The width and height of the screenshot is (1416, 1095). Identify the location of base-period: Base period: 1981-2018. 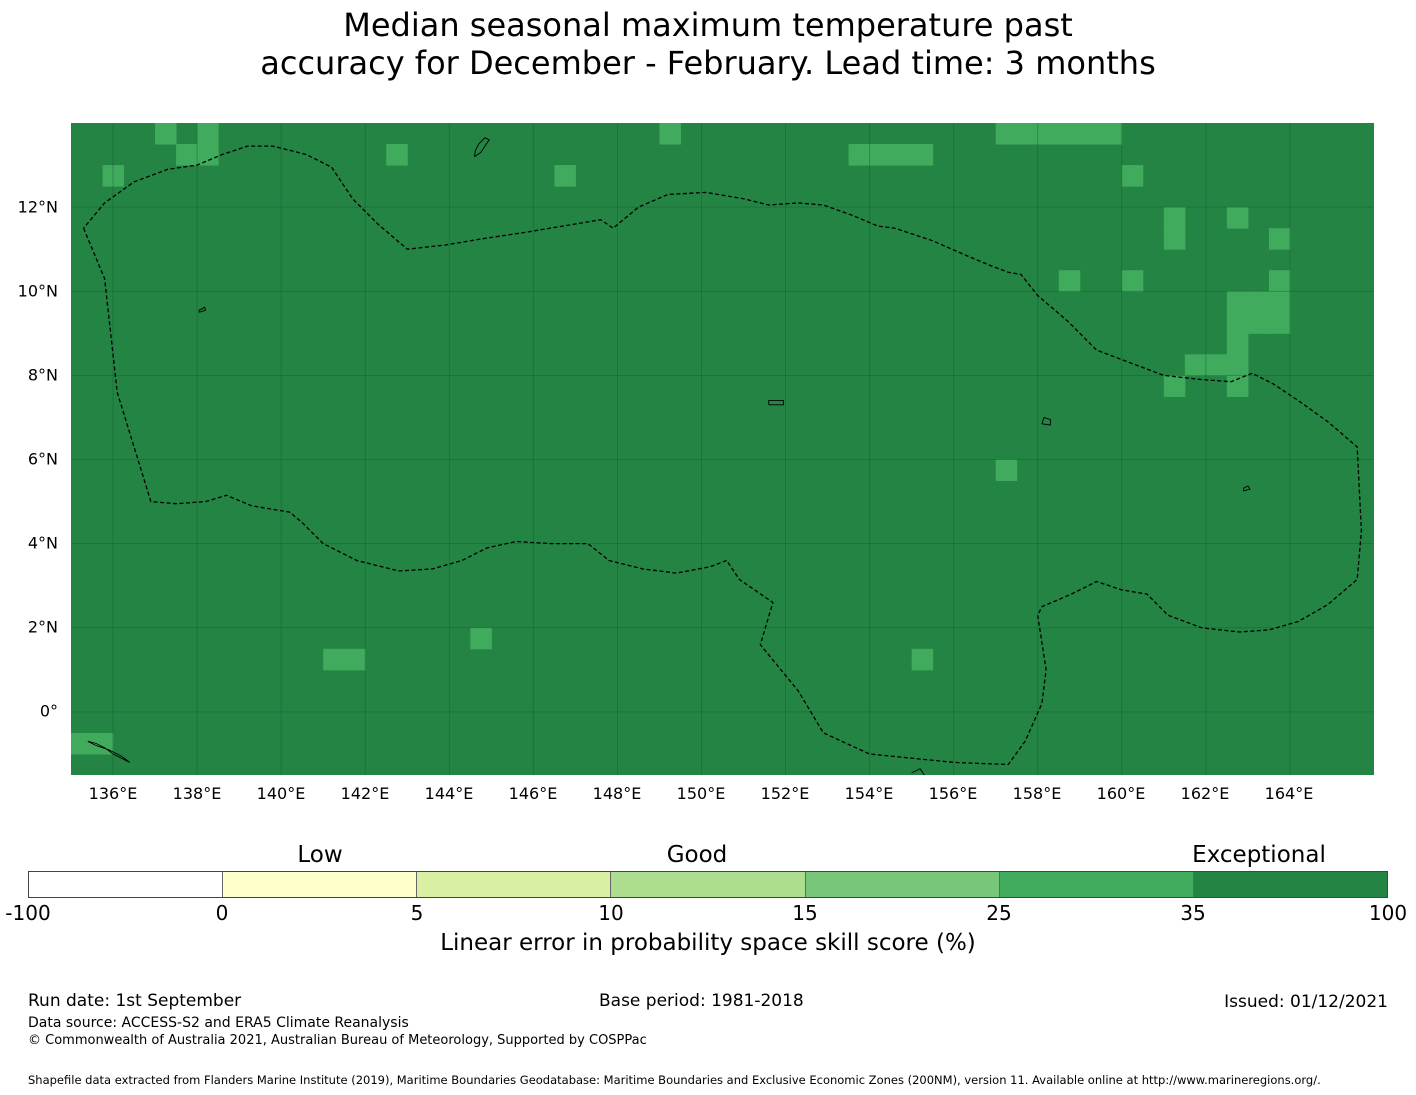
(701, 1001).